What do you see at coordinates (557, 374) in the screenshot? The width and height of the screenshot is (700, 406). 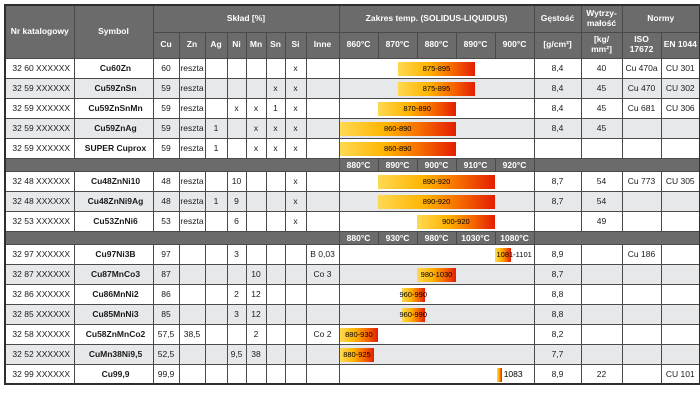 I see `cell-gestosc: 8,9` at bounding box center [557, 374].